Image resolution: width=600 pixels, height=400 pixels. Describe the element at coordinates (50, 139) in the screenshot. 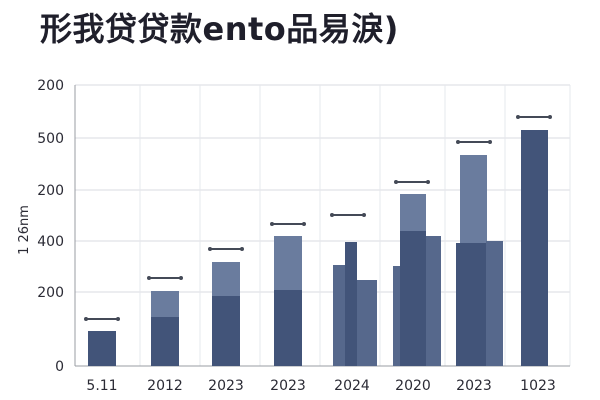

I see `y-tick-label: 500` at that location.